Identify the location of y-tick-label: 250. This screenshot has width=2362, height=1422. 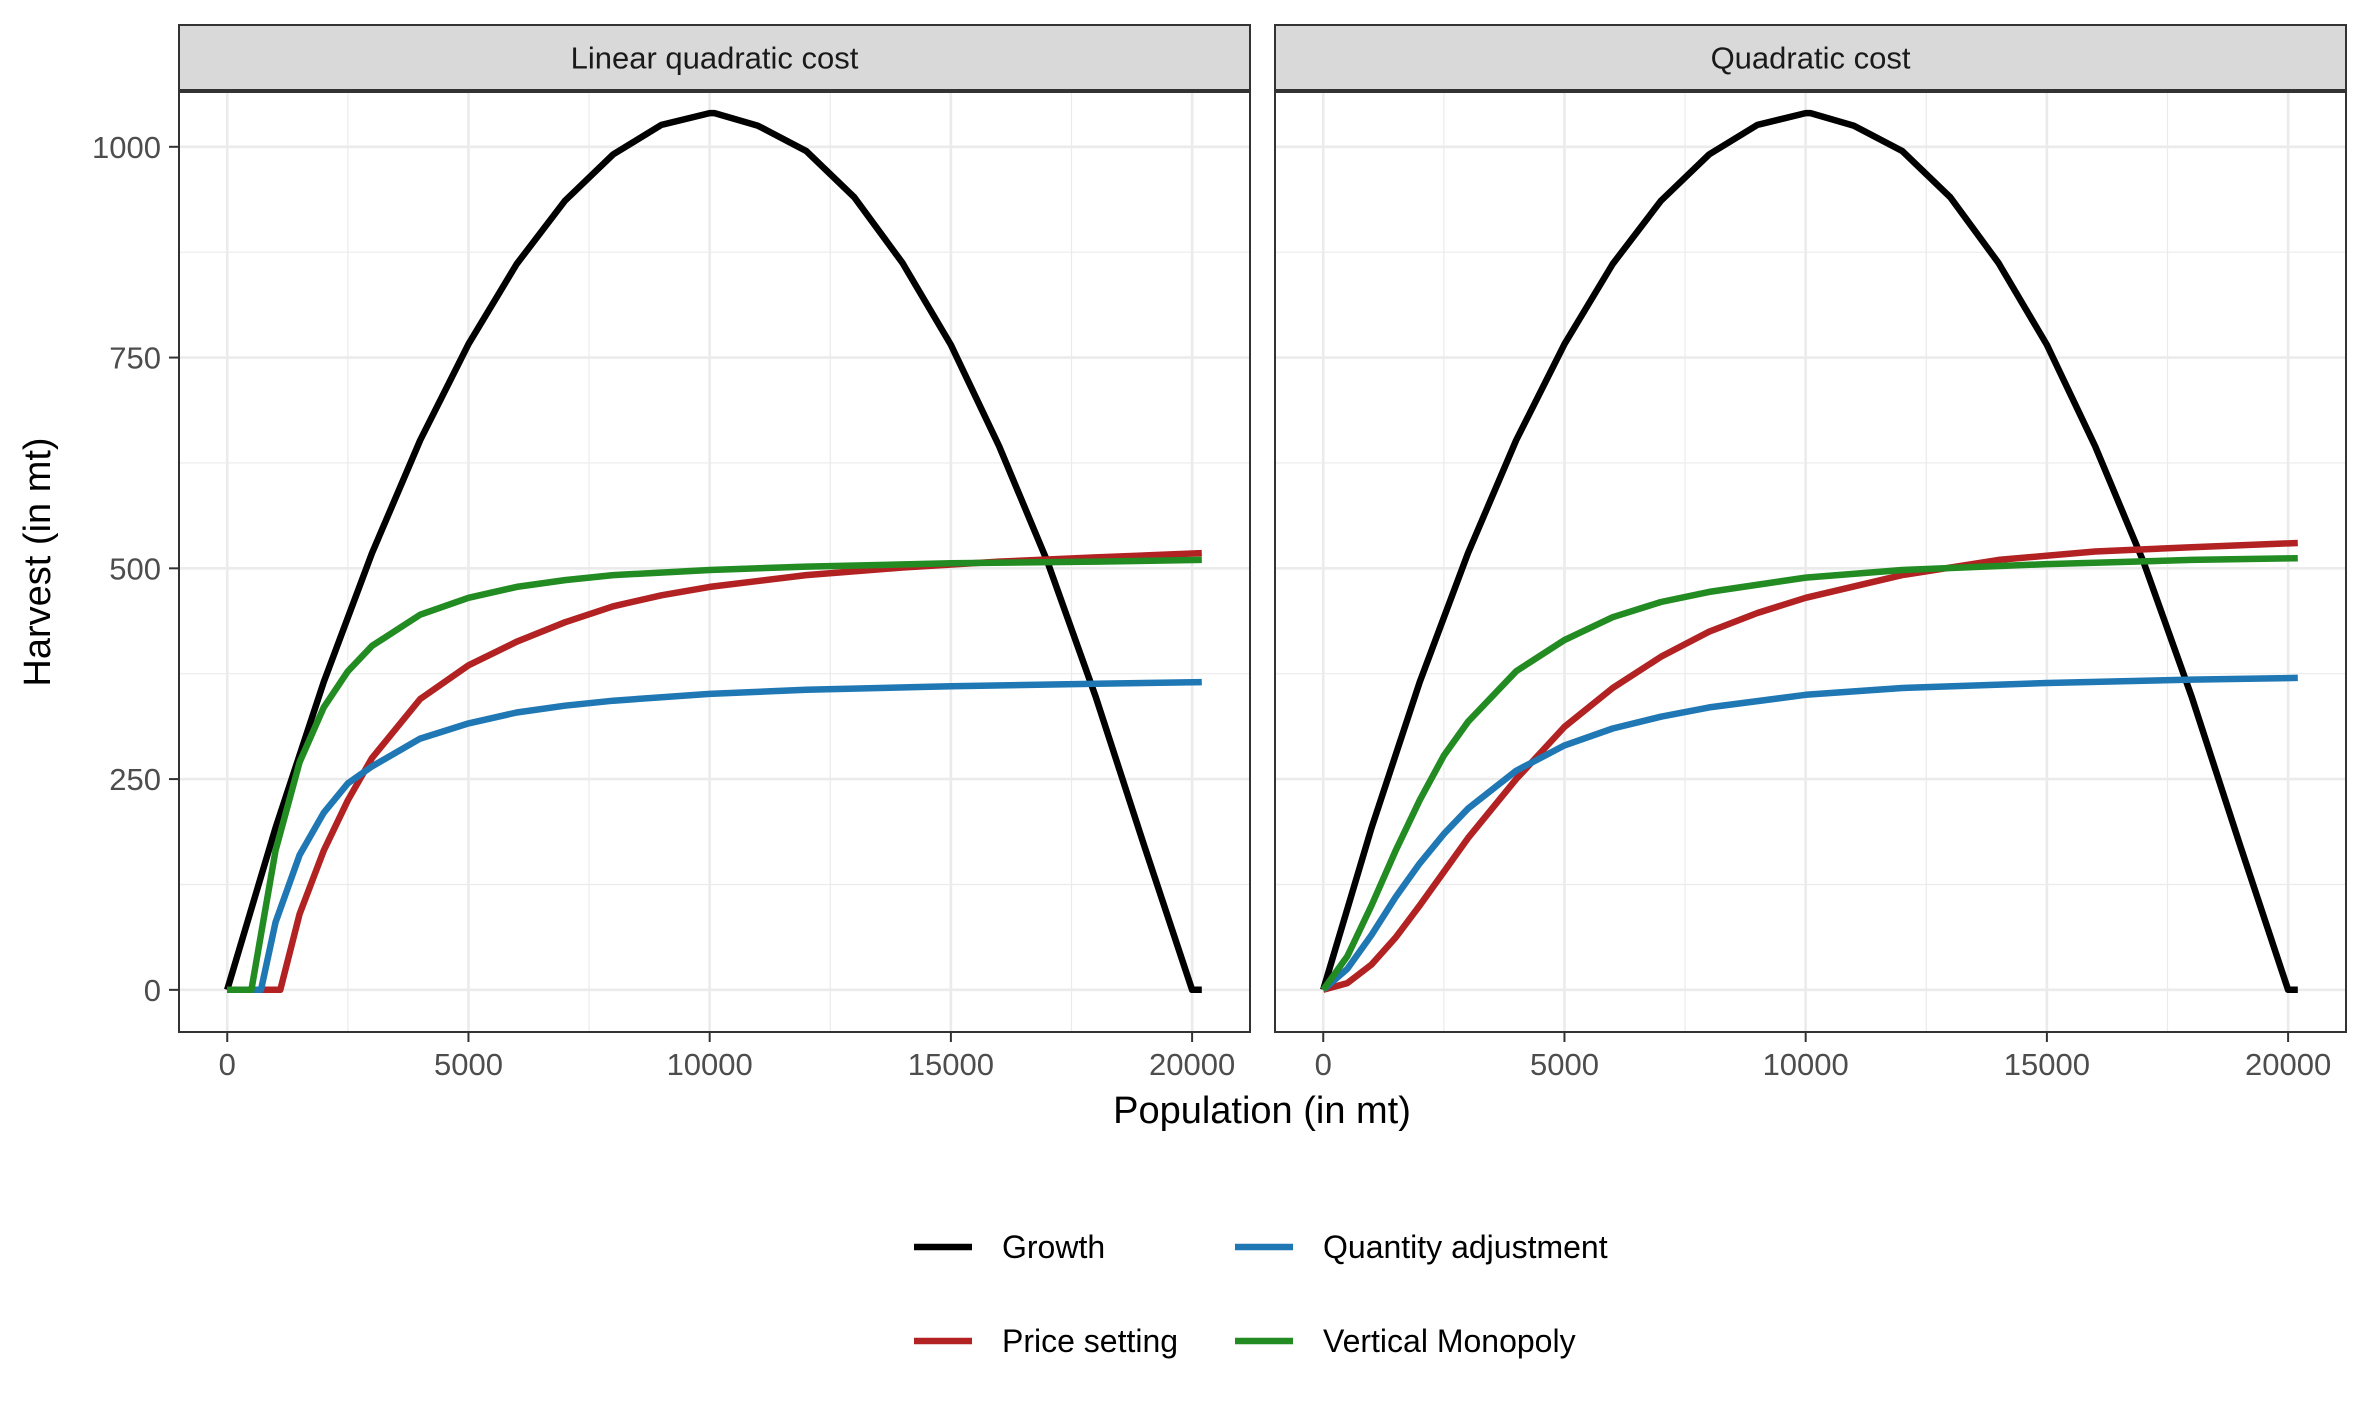
(135, 779).